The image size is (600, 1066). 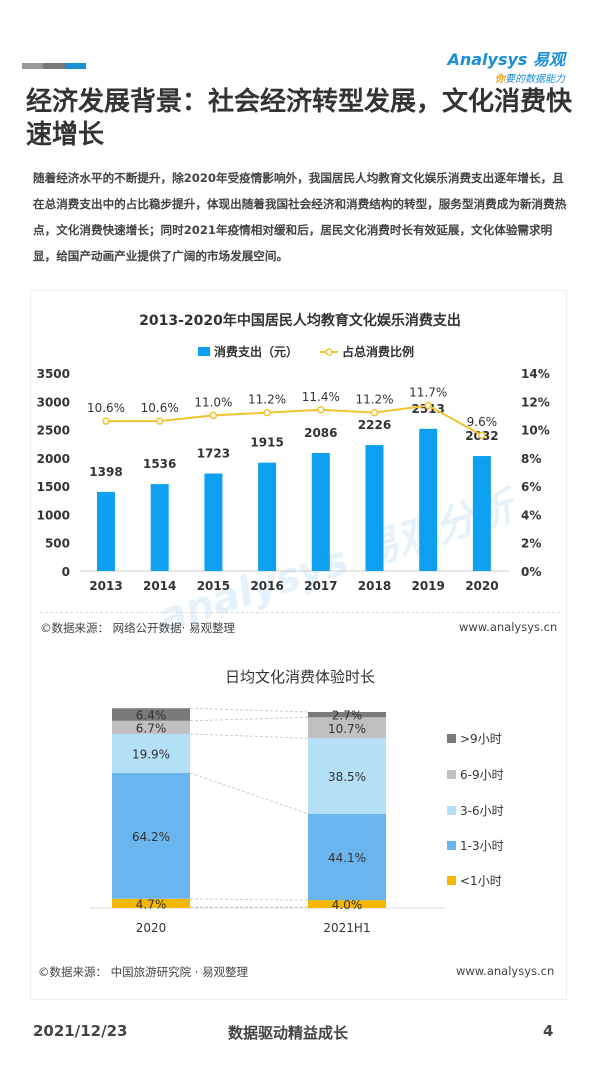 What do you see at coordinates (57, 544) in the screenshot?
I see `y-tick-label: 500` at bounding box center [57, 544].